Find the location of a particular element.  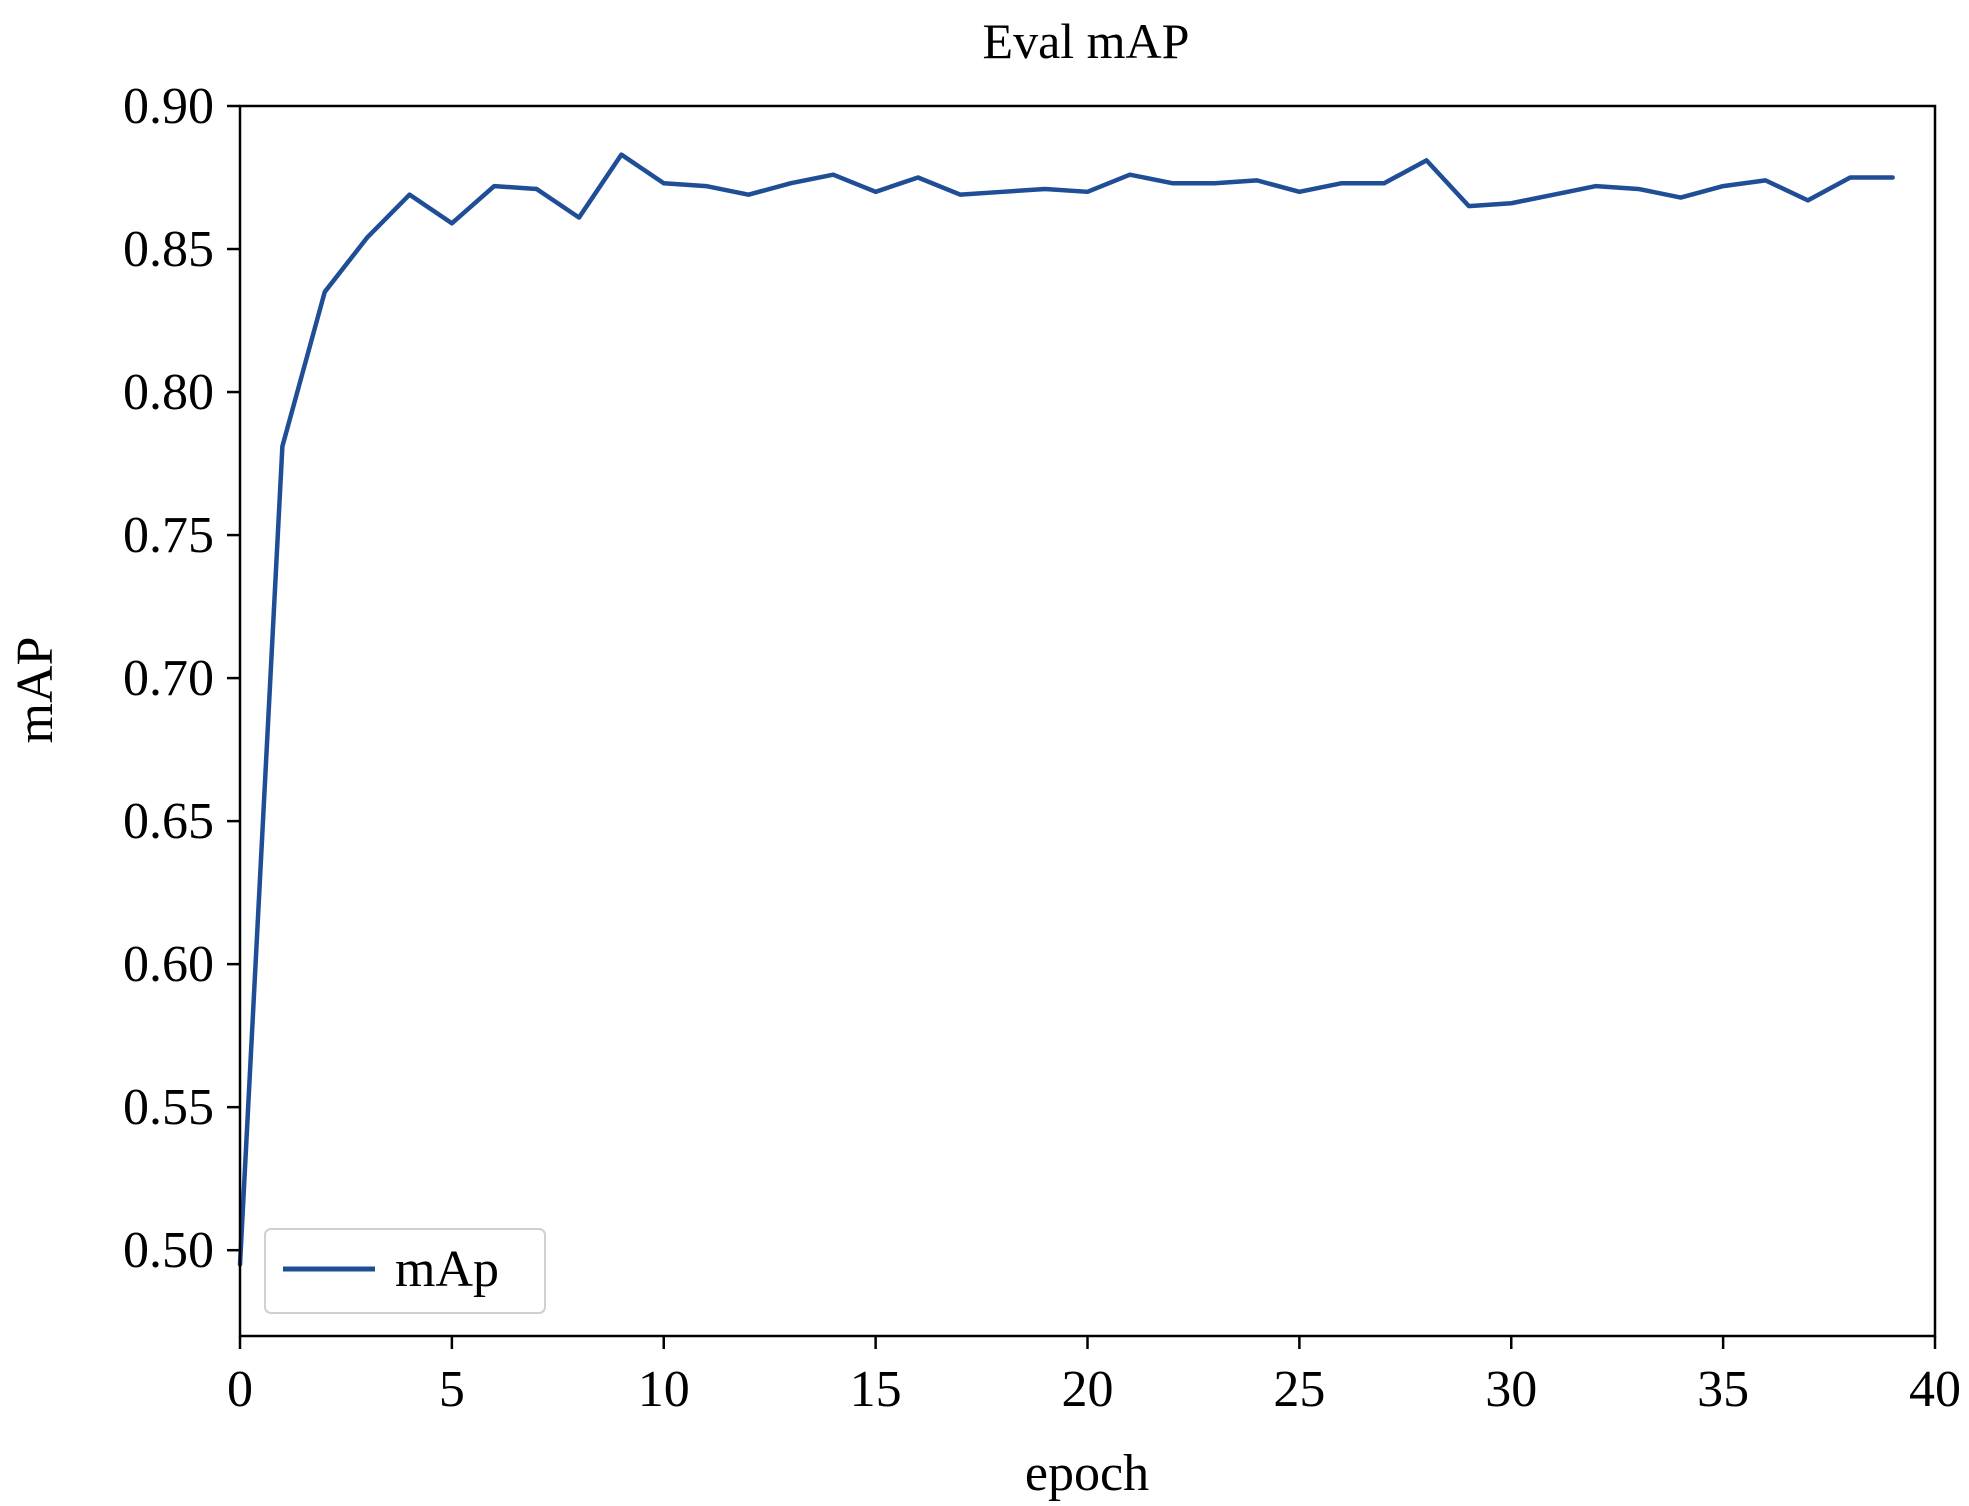

y-tick-label: 0.50 is located at coordinates (168, 1250).